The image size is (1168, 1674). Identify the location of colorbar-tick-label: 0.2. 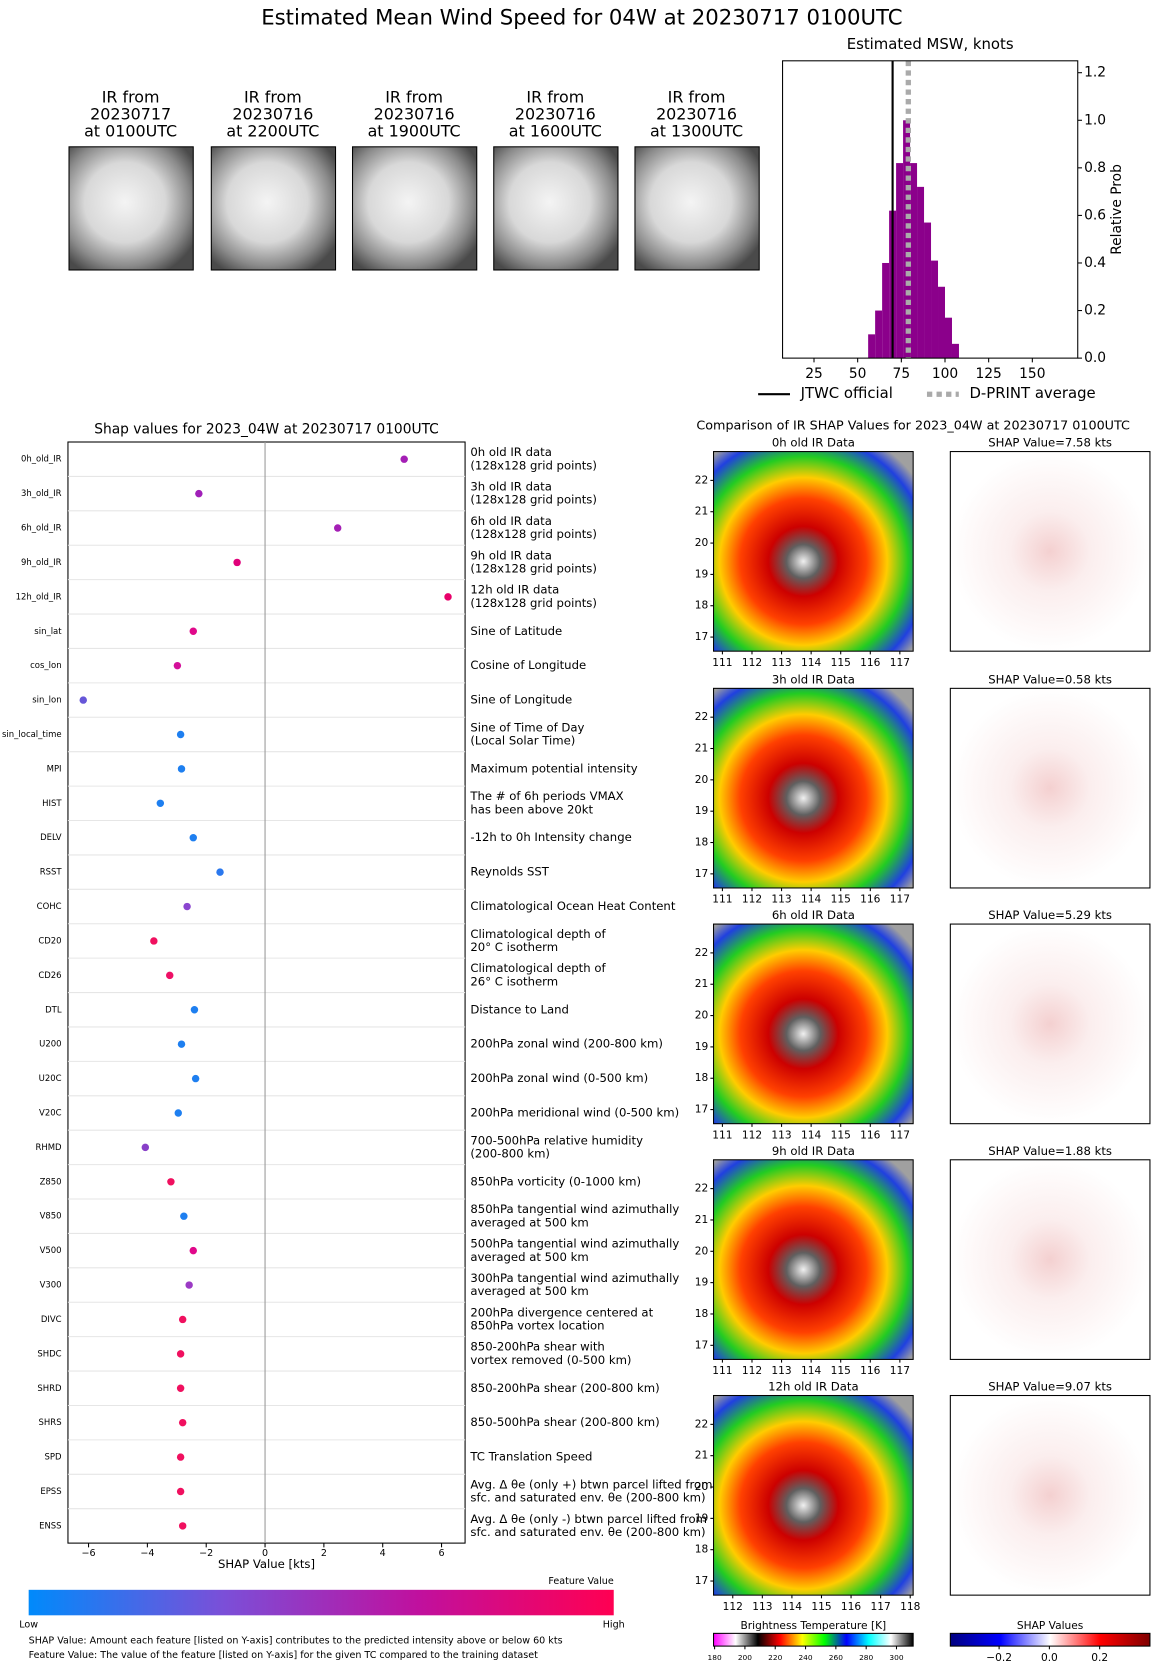
(1099, 1657).